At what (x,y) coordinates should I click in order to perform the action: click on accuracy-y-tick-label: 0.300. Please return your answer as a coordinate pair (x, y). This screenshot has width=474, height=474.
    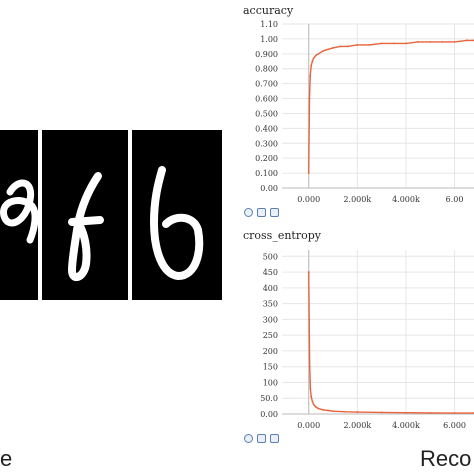
    Looking at the image, I should click on (266, 143).